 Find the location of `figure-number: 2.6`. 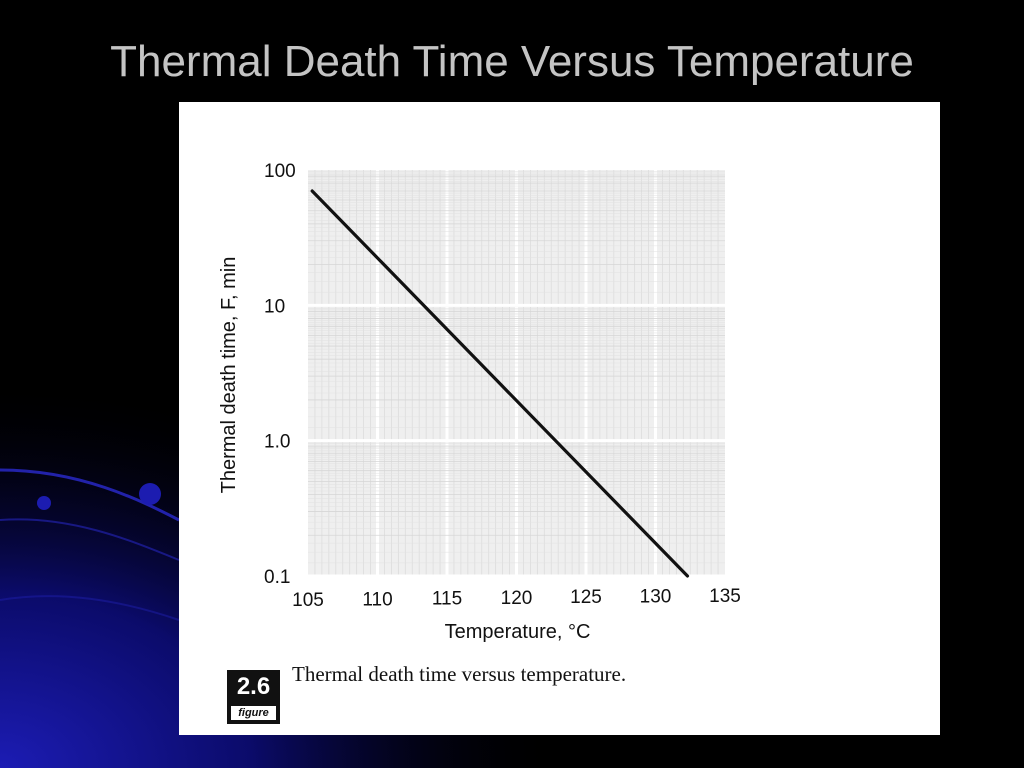

figure-number: 2.6 is located at coordinates (253, 686).